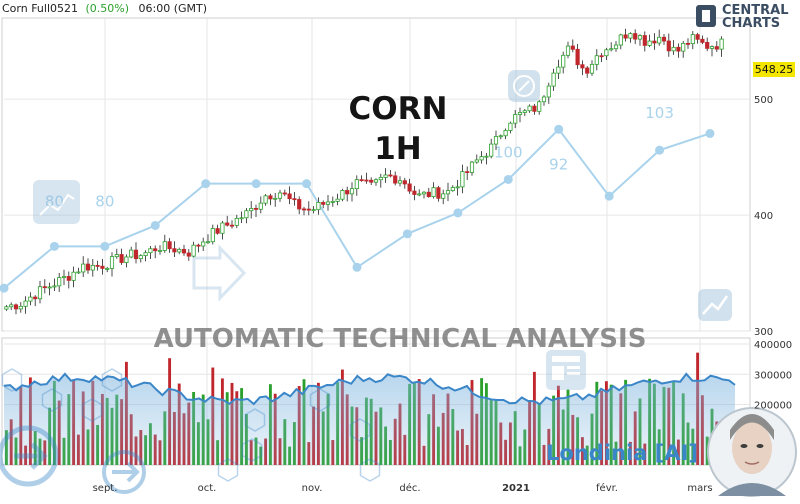 This screenshot has height=504, width=800. Describe the element at coordinates (73, 459) in the screenshot. I see `play-circle-icon` at that location.